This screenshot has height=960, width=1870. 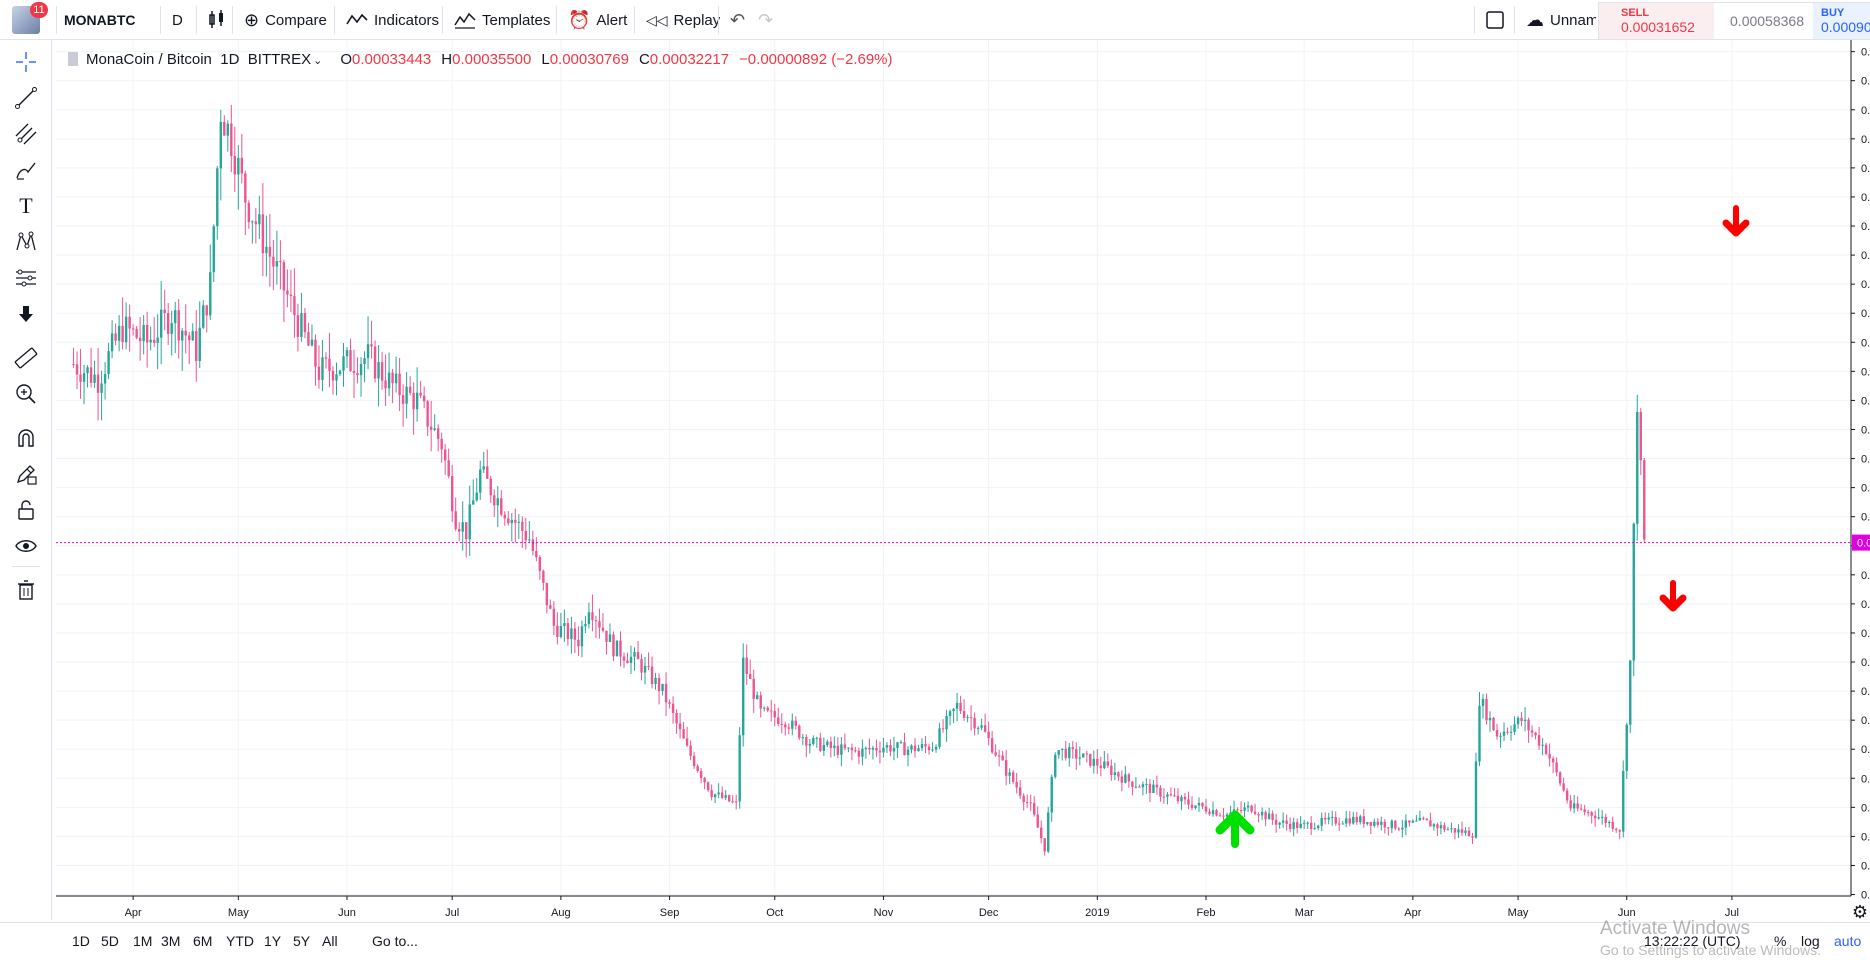 What do you see at coordinates (1656, 21) in the screenshot?
I see `sell-button: SELL 0.00031652` at bounding box center [1656, 21].